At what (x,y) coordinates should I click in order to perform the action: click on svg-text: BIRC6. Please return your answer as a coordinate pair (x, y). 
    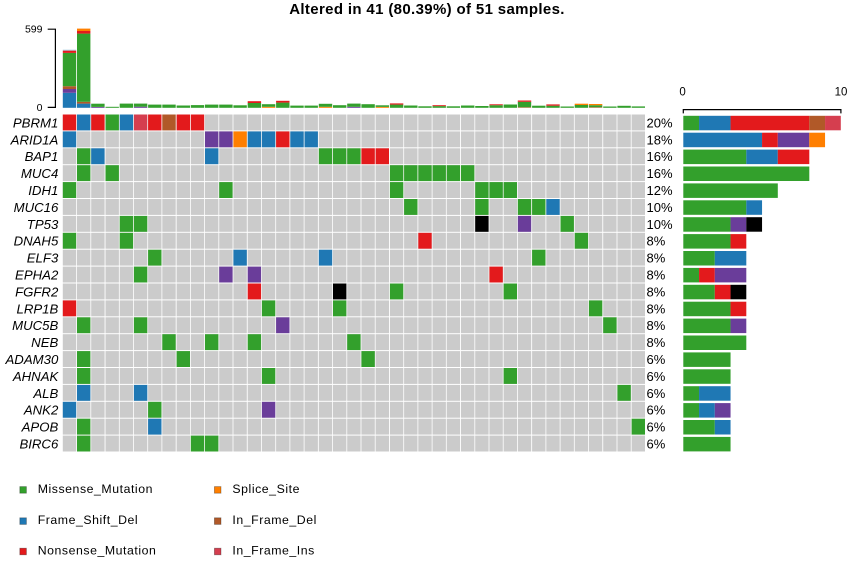
    Looking at the image, I should click on (39, 444).